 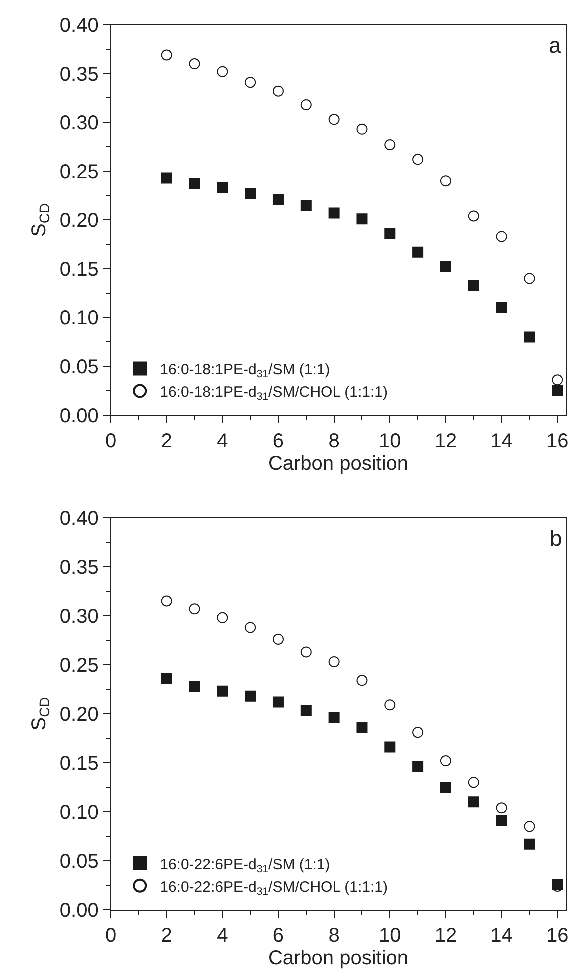 I want to click on annotation: b, so click(x=556, y=538).